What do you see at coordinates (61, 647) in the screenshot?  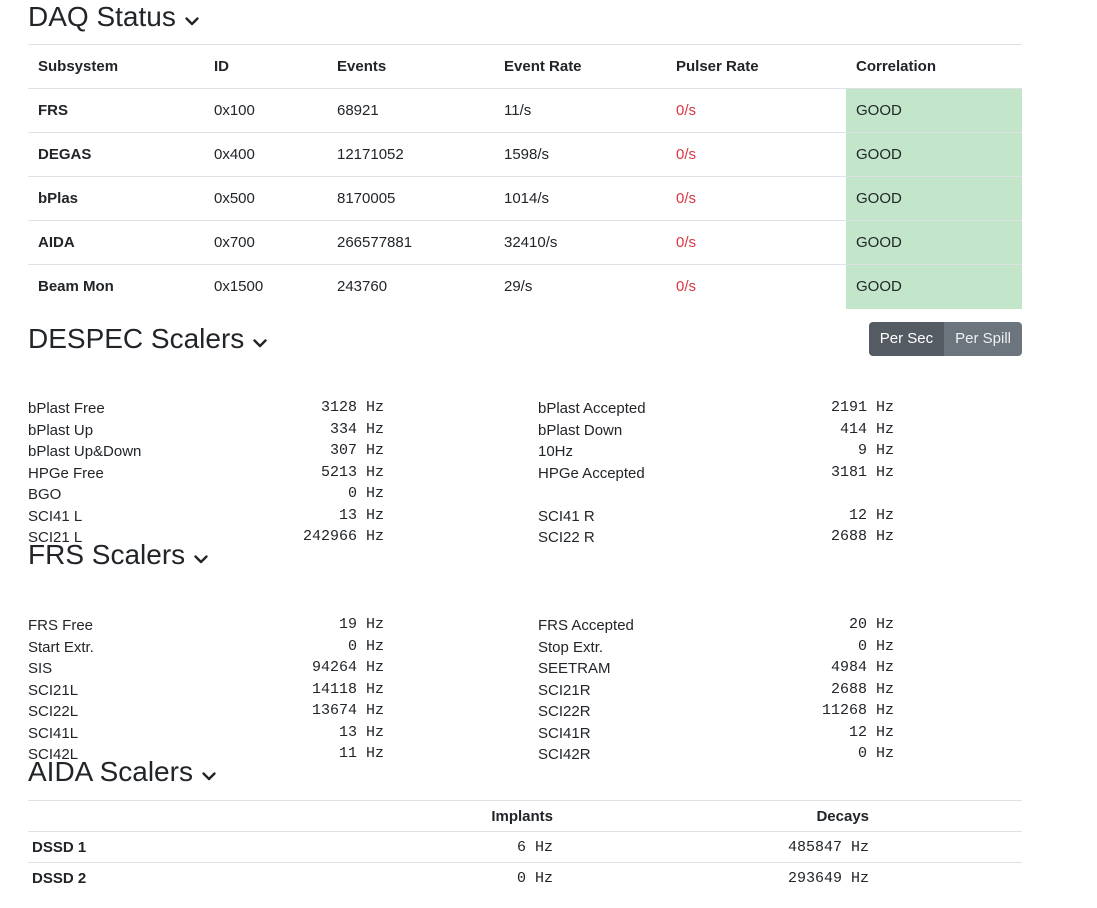 I see `scaler-label: Start Extr.` at bounding box center [61, 647].